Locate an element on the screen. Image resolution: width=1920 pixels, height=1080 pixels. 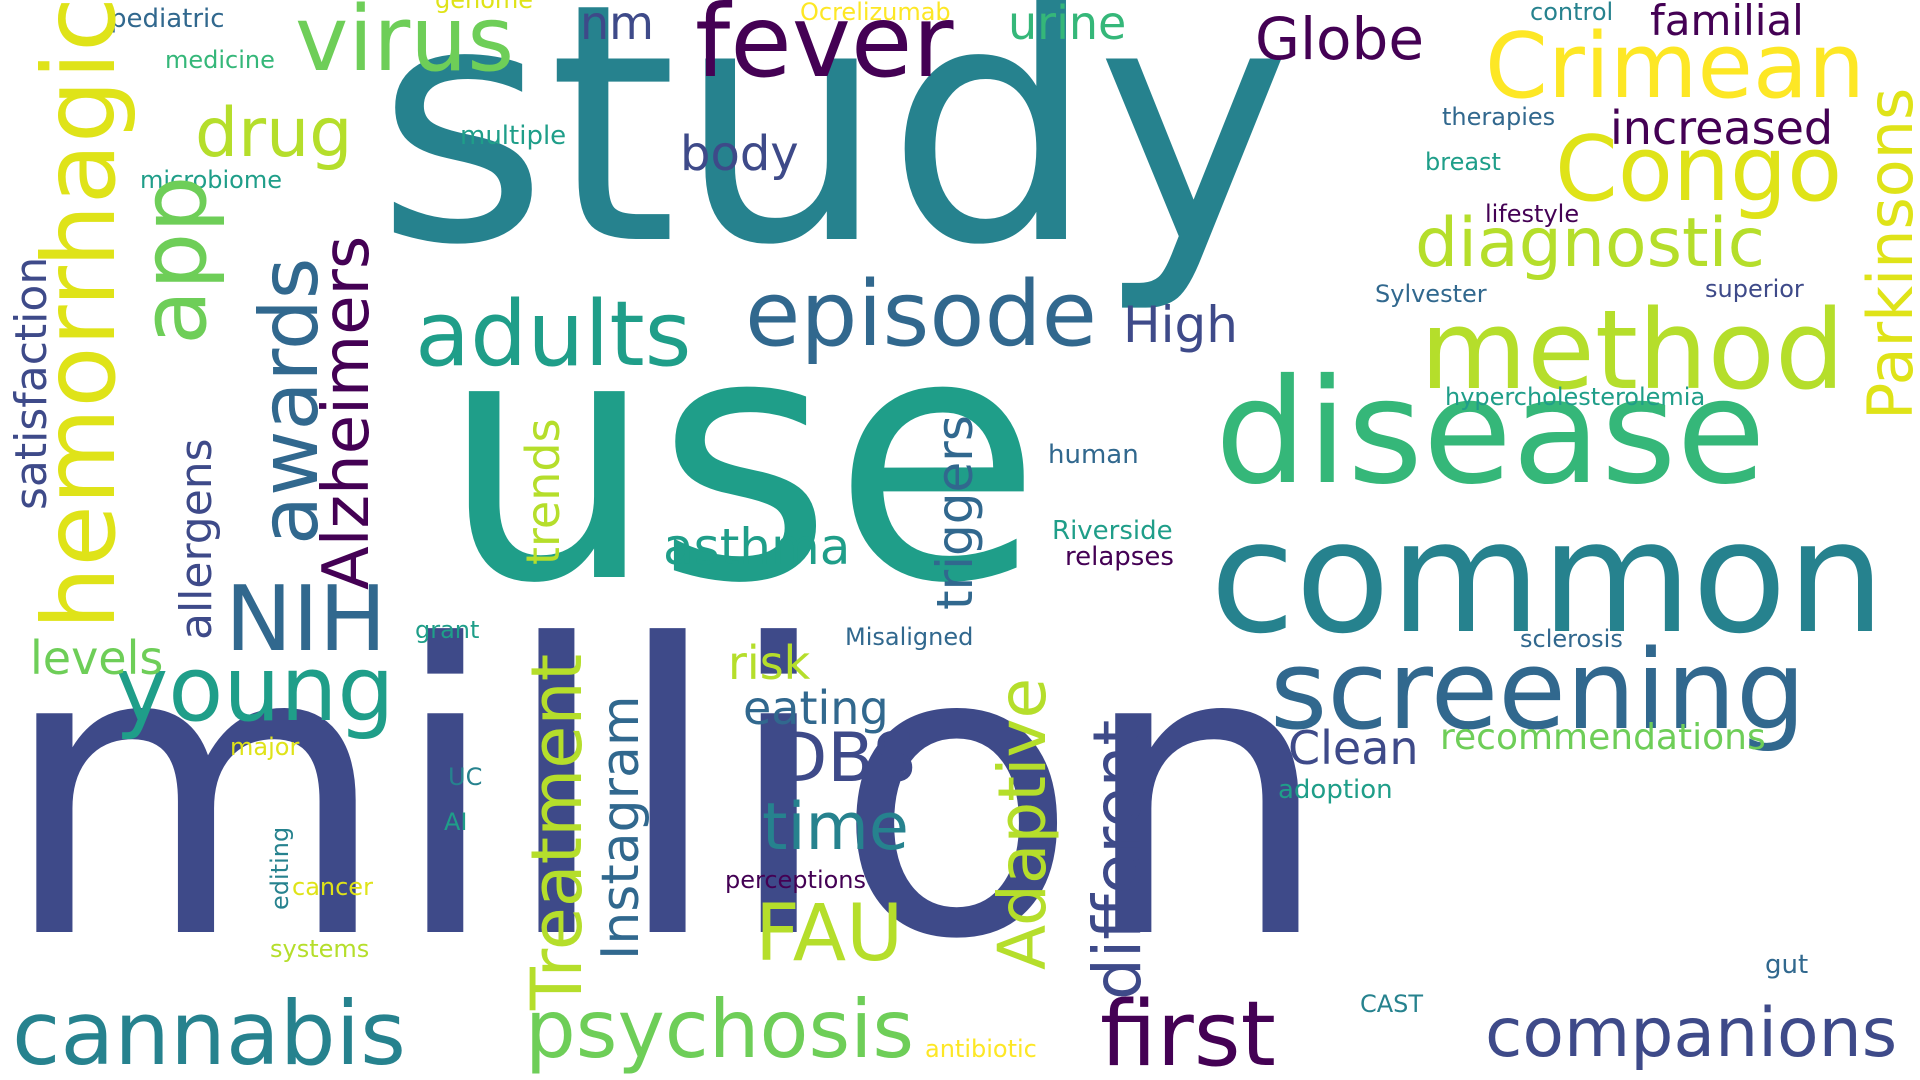
word-lifestyle: lifestyle is located at coordinates (1532, 214).